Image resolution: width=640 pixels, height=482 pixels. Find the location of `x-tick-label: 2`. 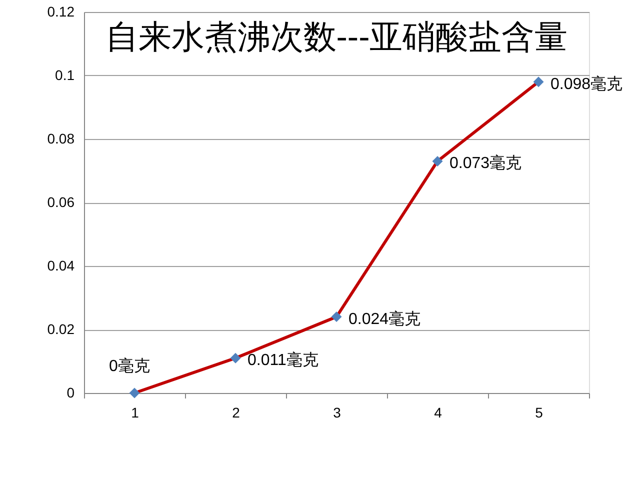

x-tick-label: 2 is located at coordinates (236, 412).